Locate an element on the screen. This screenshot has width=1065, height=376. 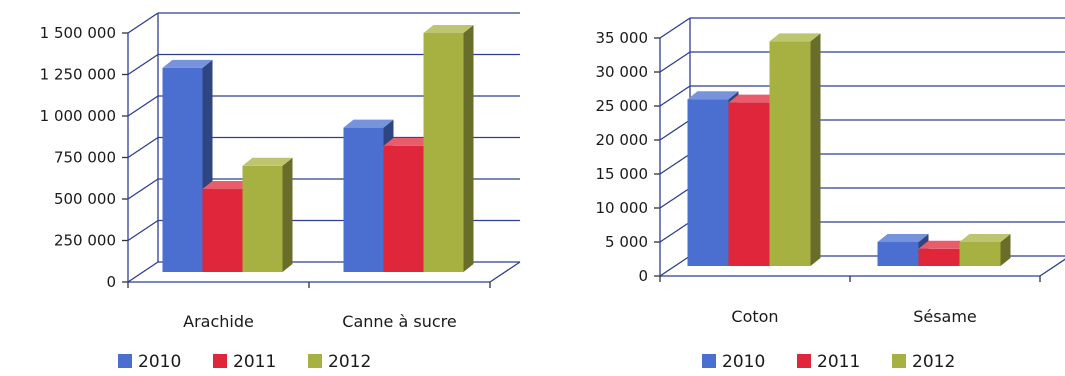
y-tick-label: 1 250 000 is located at coordinates (78, 75).